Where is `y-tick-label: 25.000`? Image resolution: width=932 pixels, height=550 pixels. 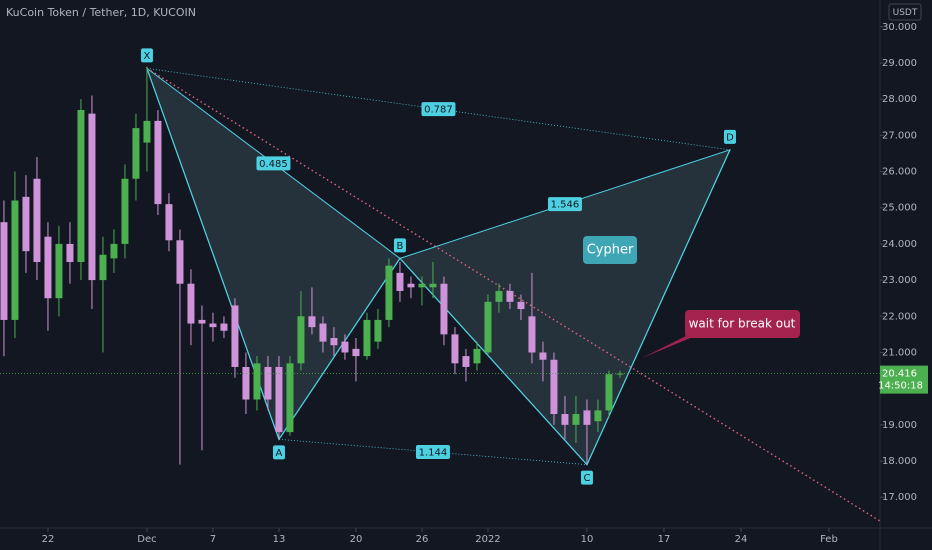 y-tick-label: 25.000 is located at coordinates (899, 208).